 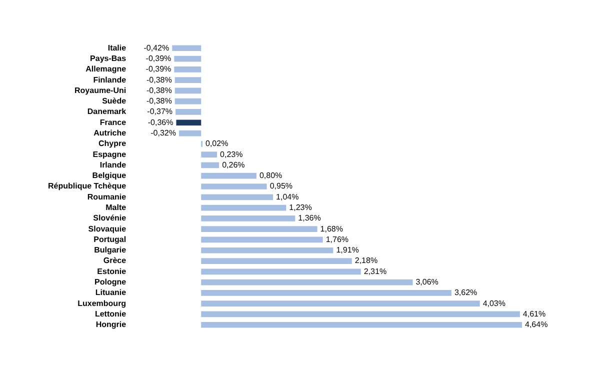 I want to click on y-tick-label: Roumanie, so click(x=107, y=197).